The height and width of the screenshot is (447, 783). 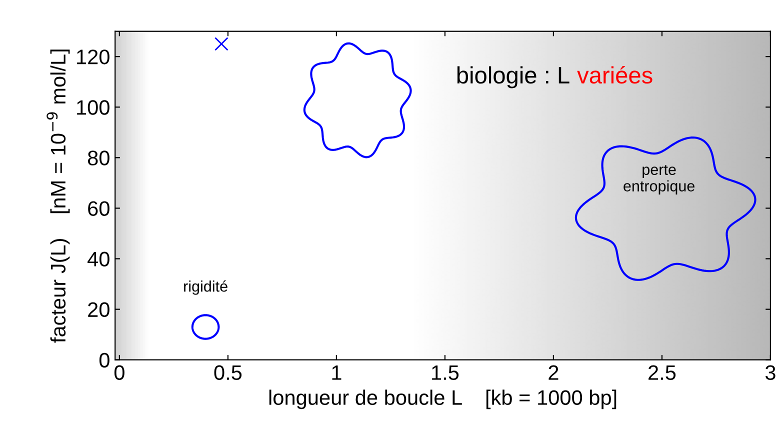 I want to click on x-tick-label: 3, so click(x=770, y=372).